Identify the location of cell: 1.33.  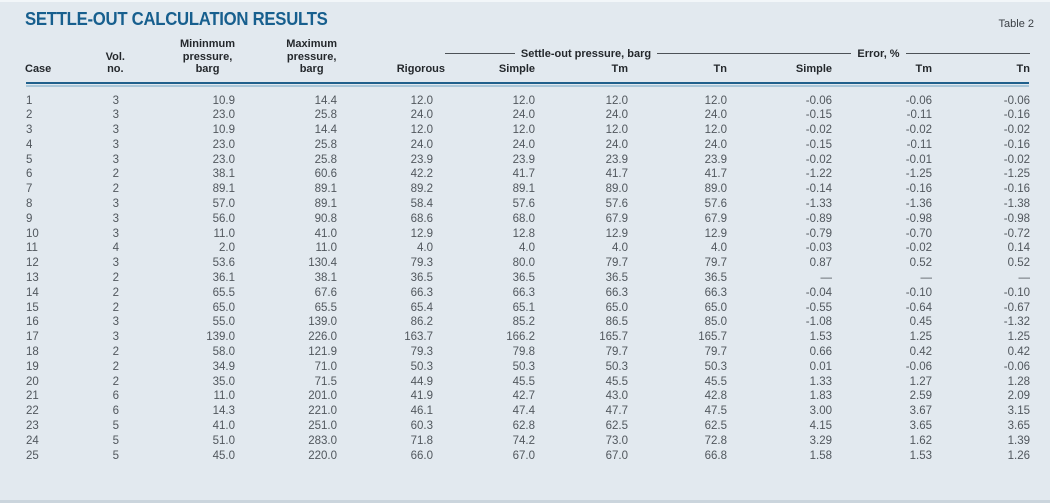
(820, 381).